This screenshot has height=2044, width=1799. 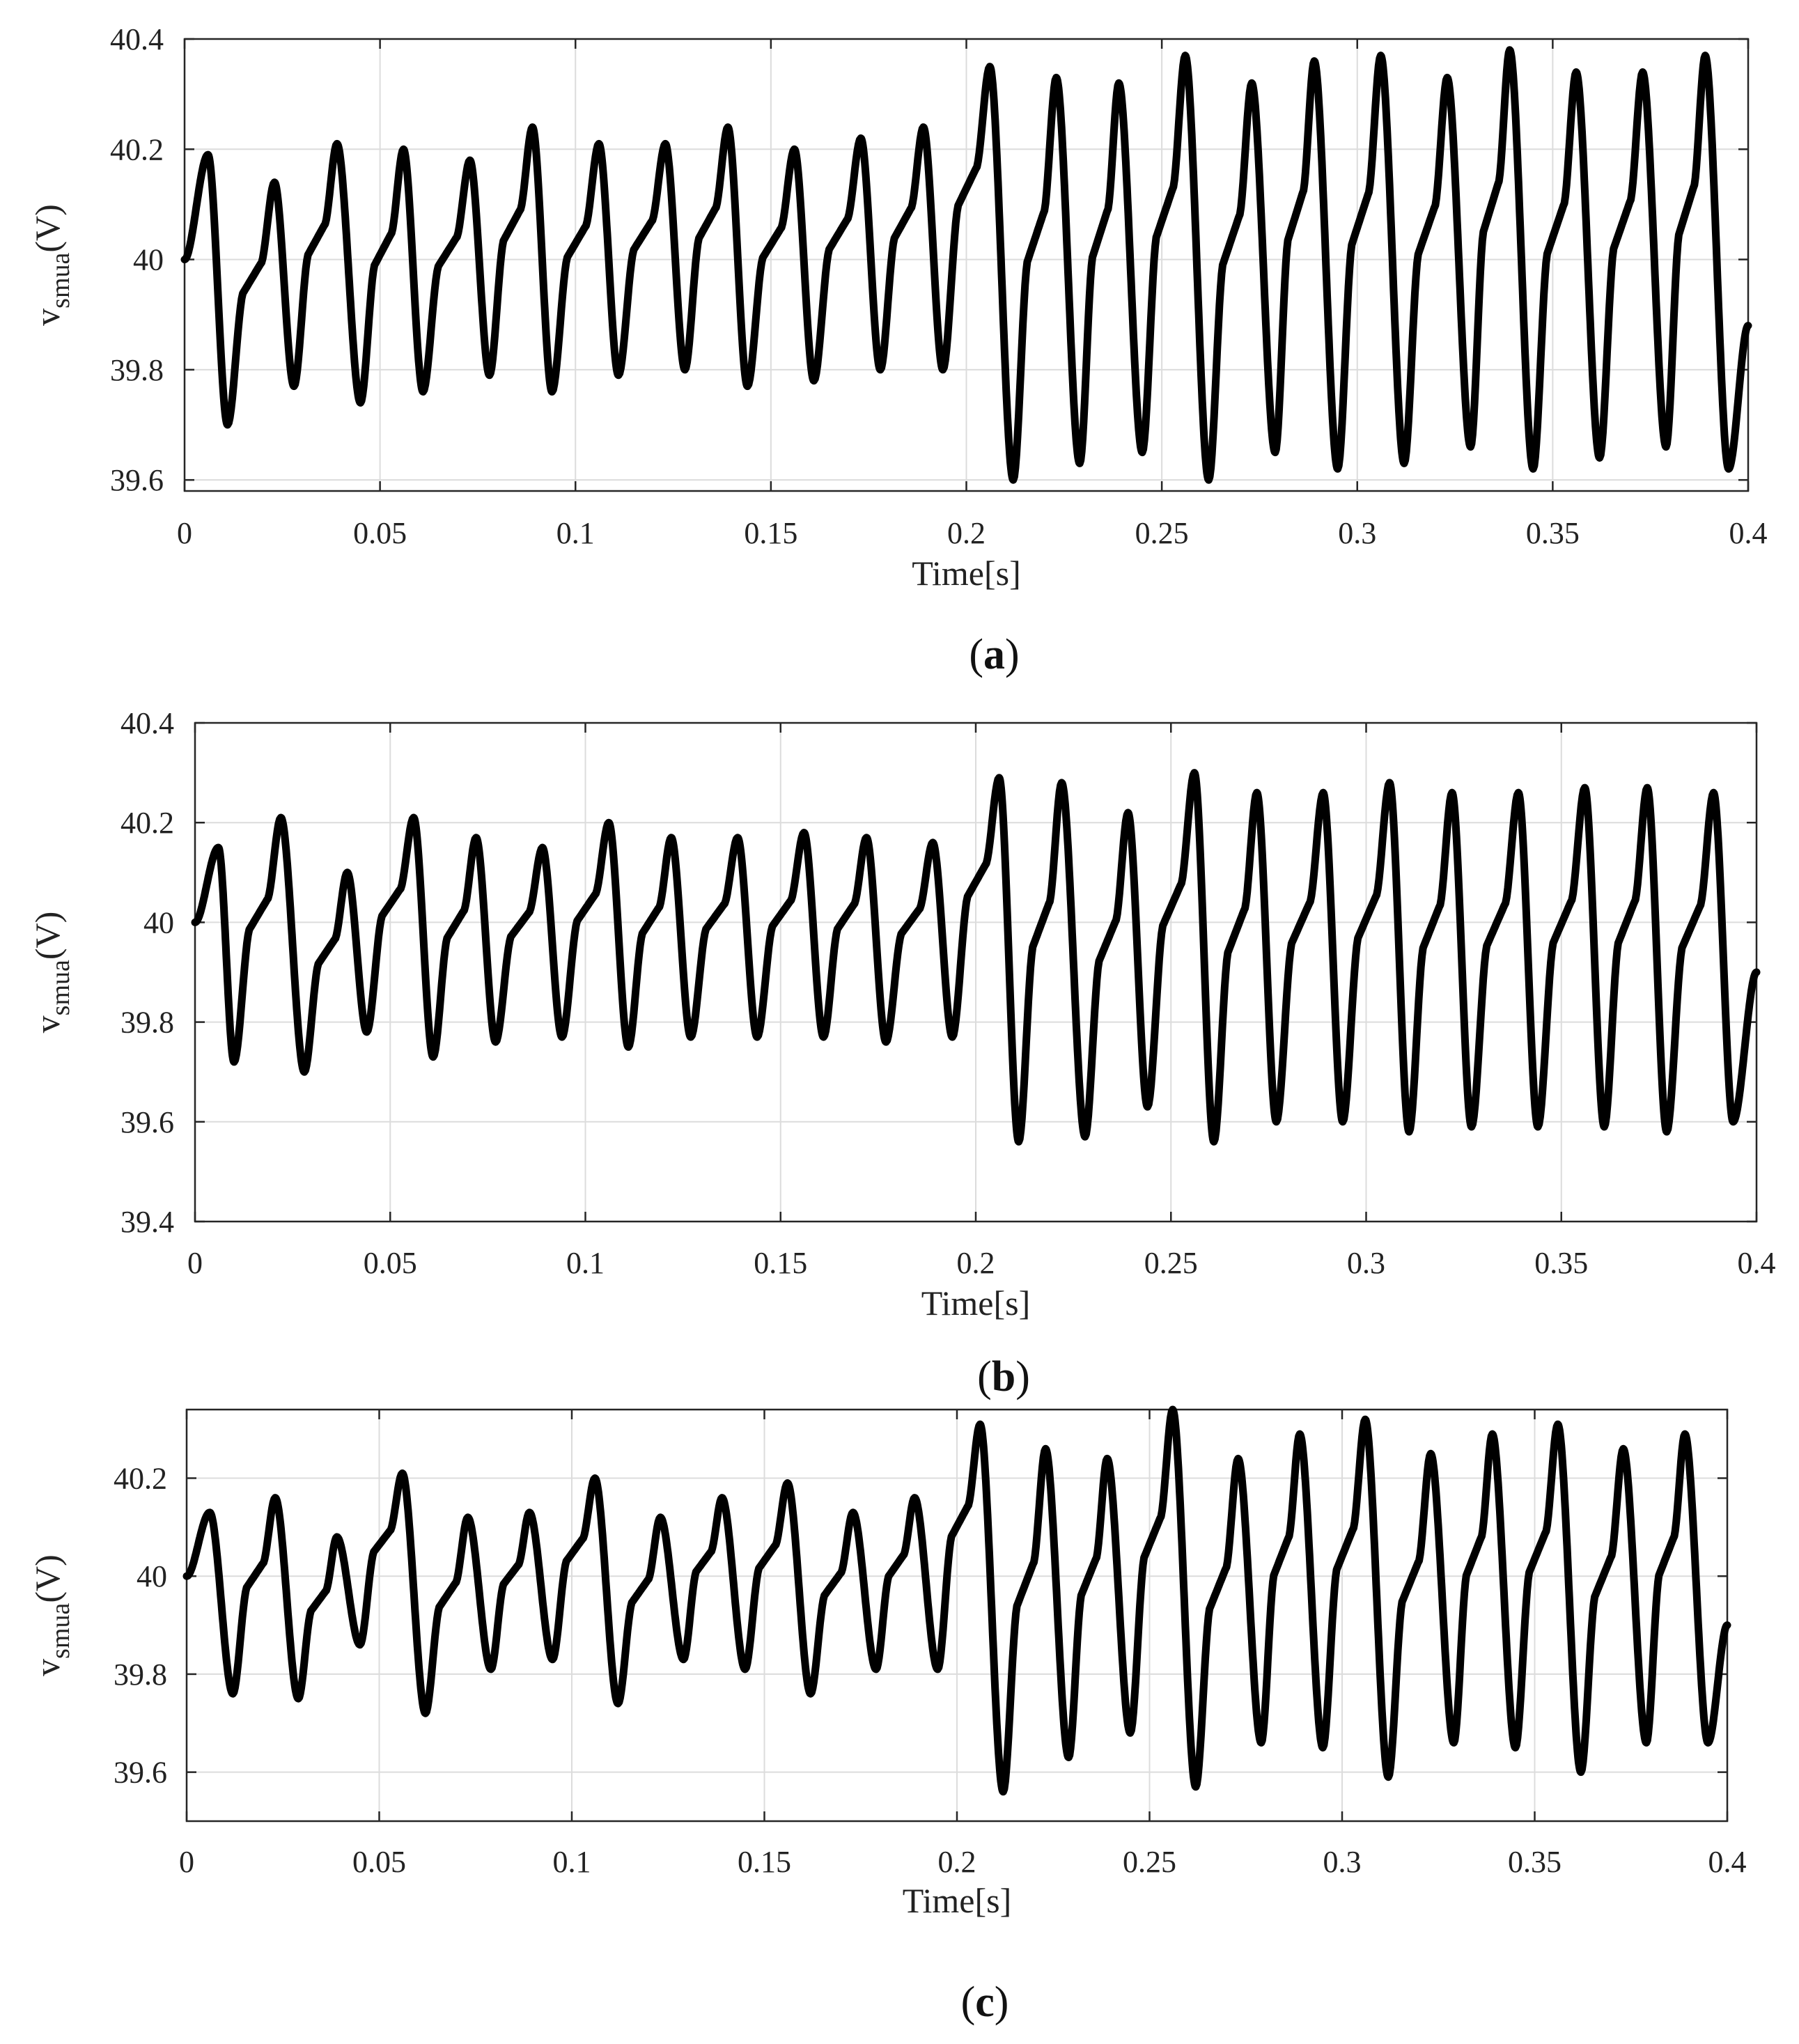 I want to click on y-tick-label: 39.4, so click(x=147, y=1222).